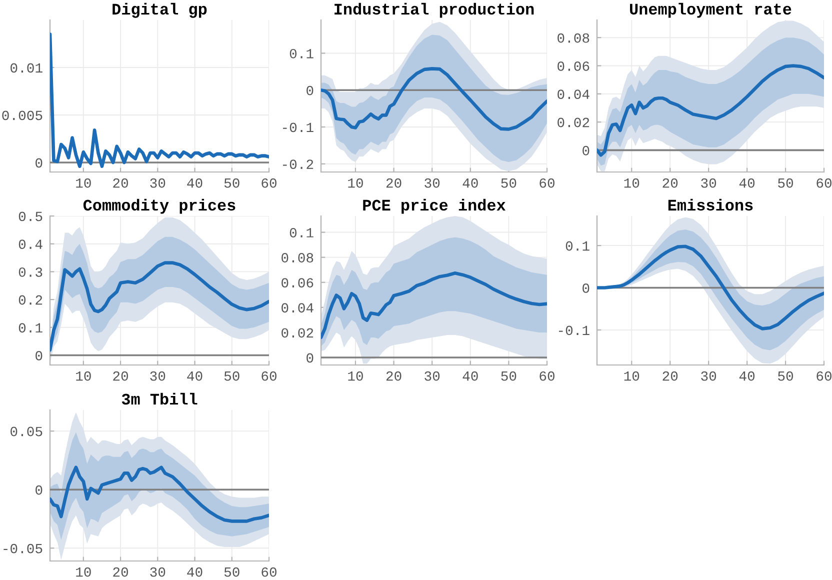  Describe the element at coordinates (298, 165) in the screenshot. I see `y-tick-label: -0.2` at that location.